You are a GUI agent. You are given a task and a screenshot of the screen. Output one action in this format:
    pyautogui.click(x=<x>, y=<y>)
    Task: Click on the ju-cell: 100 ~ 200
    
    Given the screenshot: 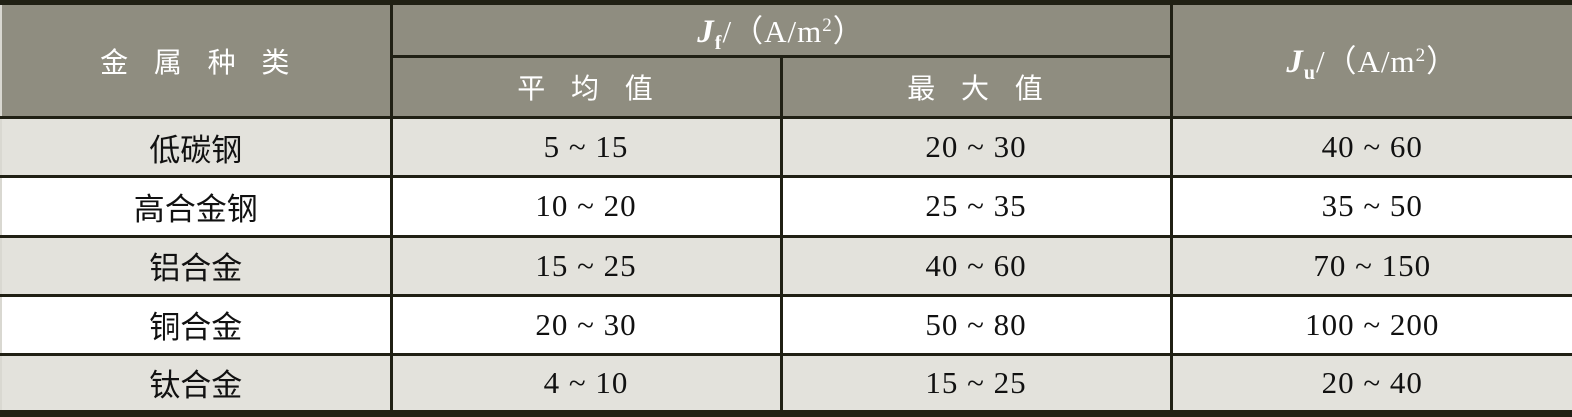 What is the action you would take?
    pyautogui.click(x=1370, y=324)
    